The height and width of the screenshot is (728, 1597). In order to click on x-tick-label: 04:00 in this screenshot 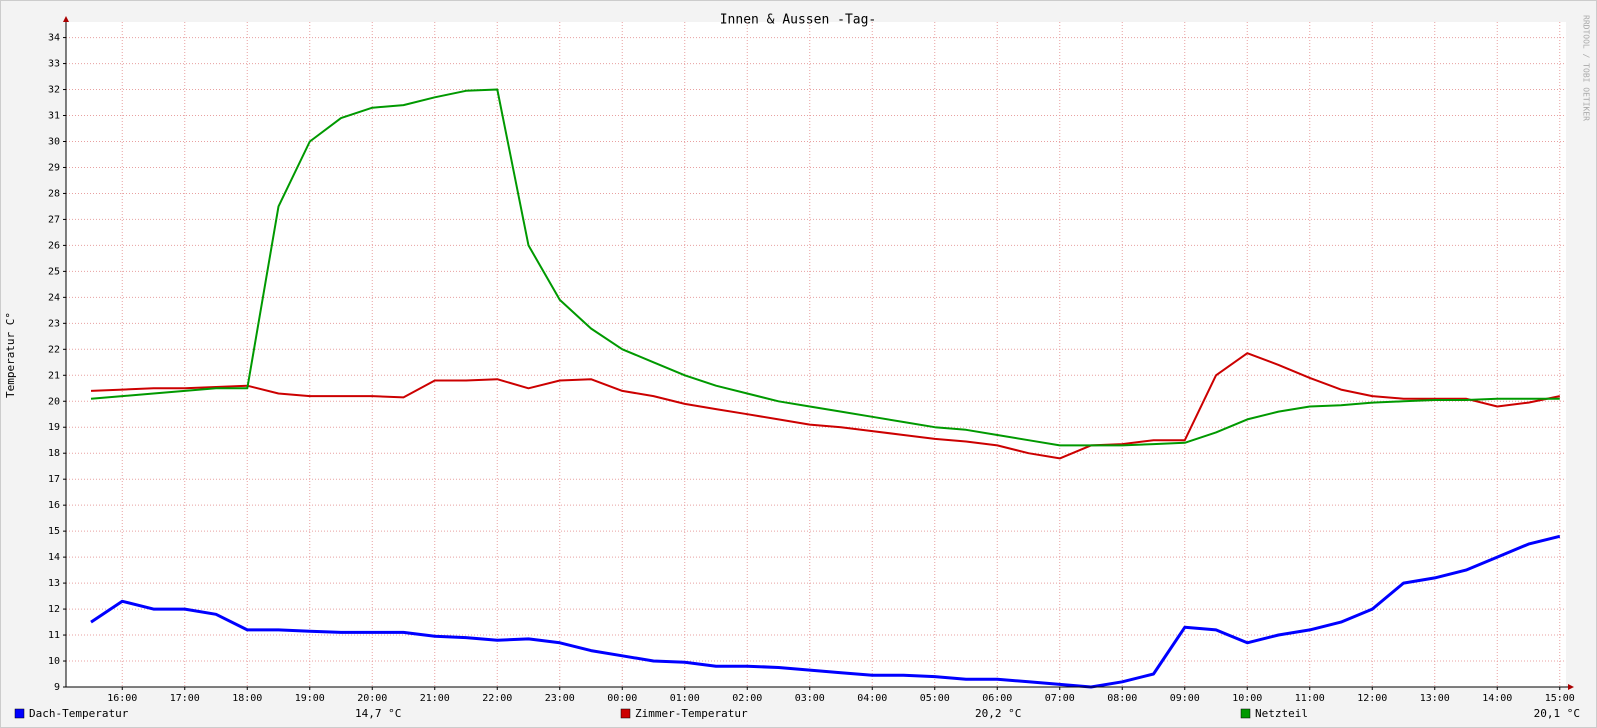, I will do `click(872, 698)`.